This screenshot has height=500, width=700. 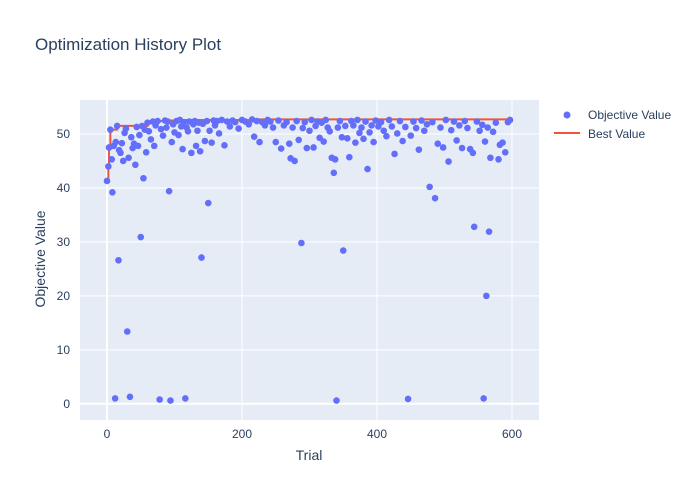 I want to click on legend: Objective Value Best Value, so click(x=612, y=124).